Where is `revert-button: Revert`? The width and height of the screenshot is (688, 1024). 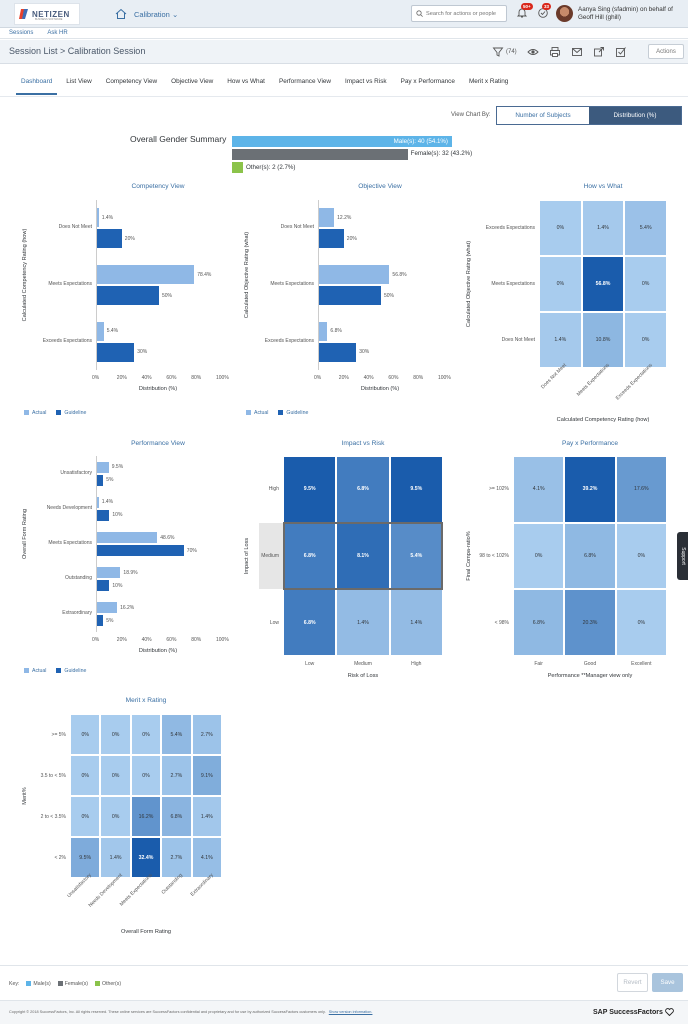
revert-button: Revert is located at coordinates (632, 982).